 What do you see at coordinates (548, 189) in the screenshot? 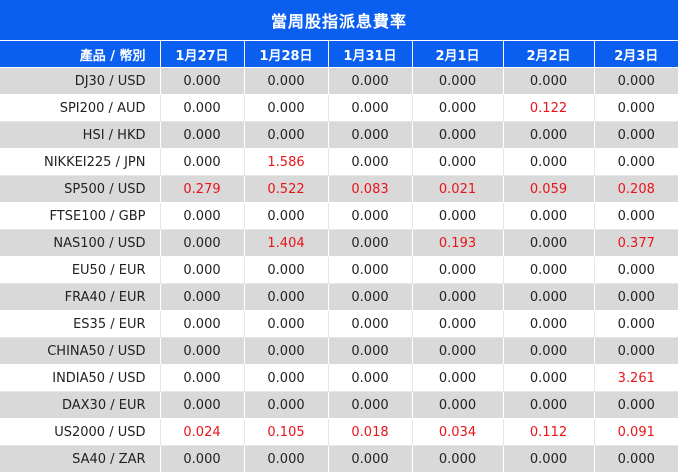
I see `dividend-value-cell: 0.059` at bounding box center [548, 189].